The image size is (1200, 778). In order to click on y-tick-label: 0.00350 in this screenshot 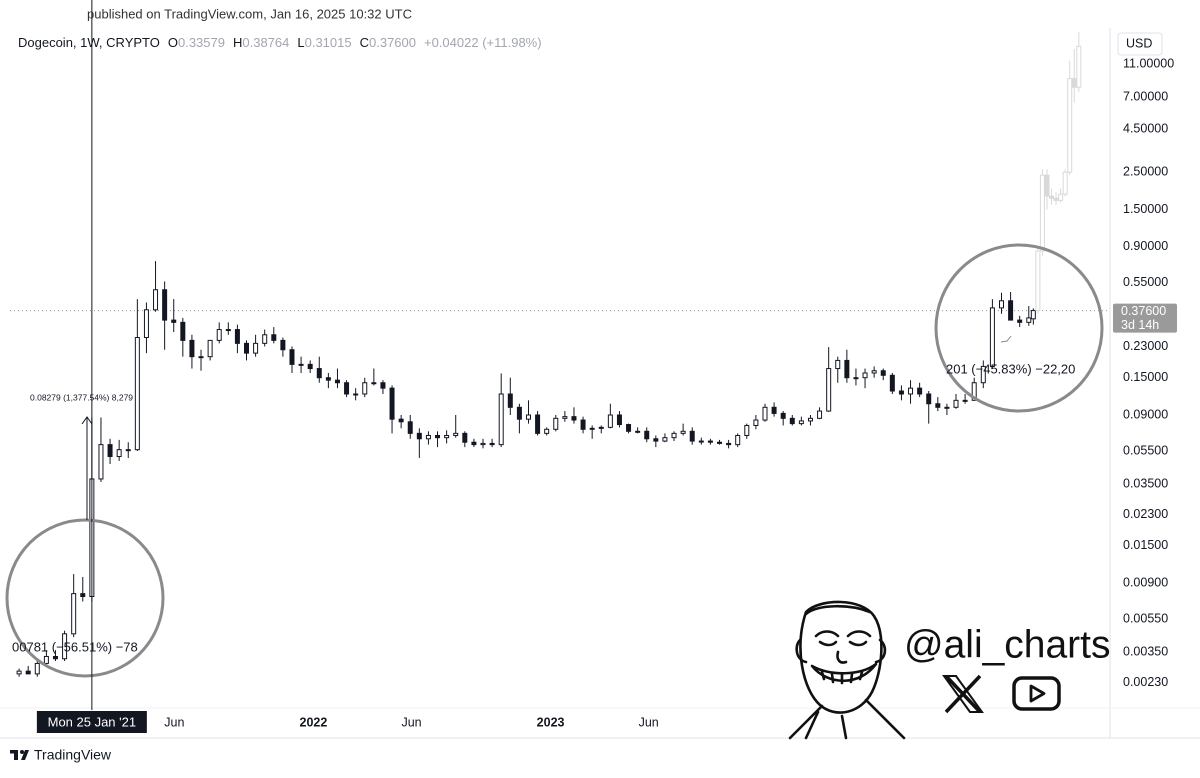, I will do `click(1145, 651)`.